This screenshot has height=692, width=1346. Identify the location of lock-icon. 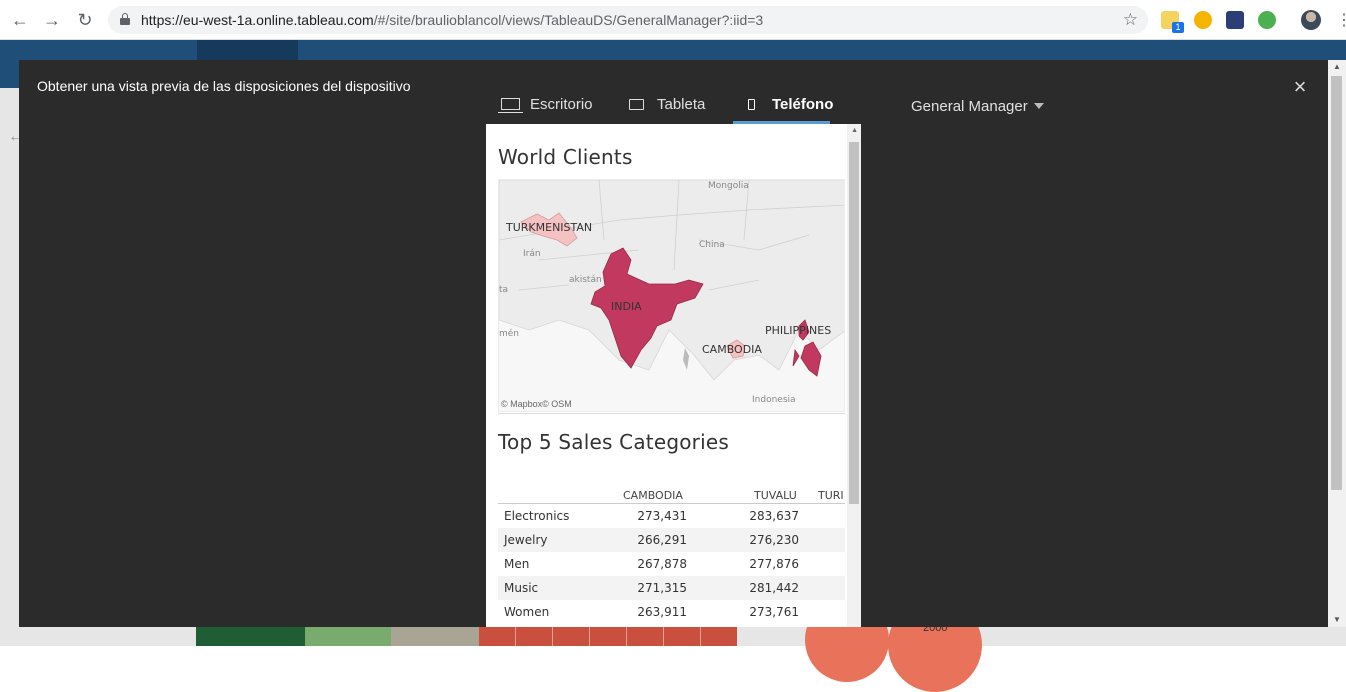
(125, 19).